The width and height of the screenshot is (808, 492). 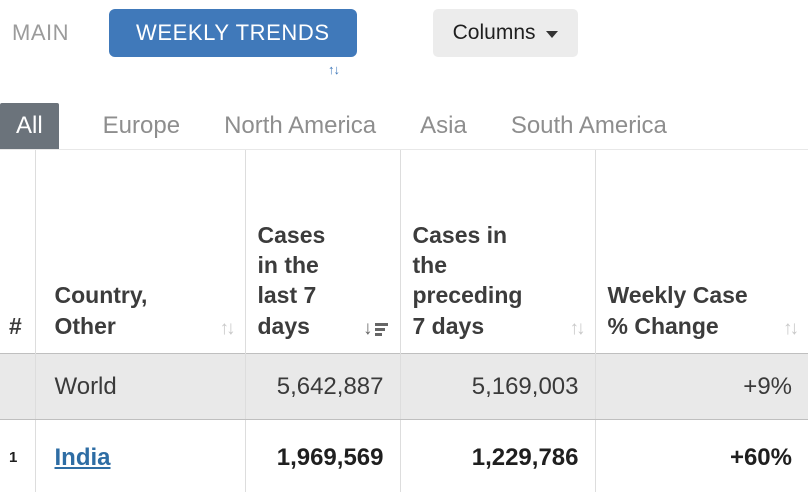 What do you see at coordinates (15, 325) in the screenshot?
I see `header-rank-label: #` at bounding box center [15, 325].